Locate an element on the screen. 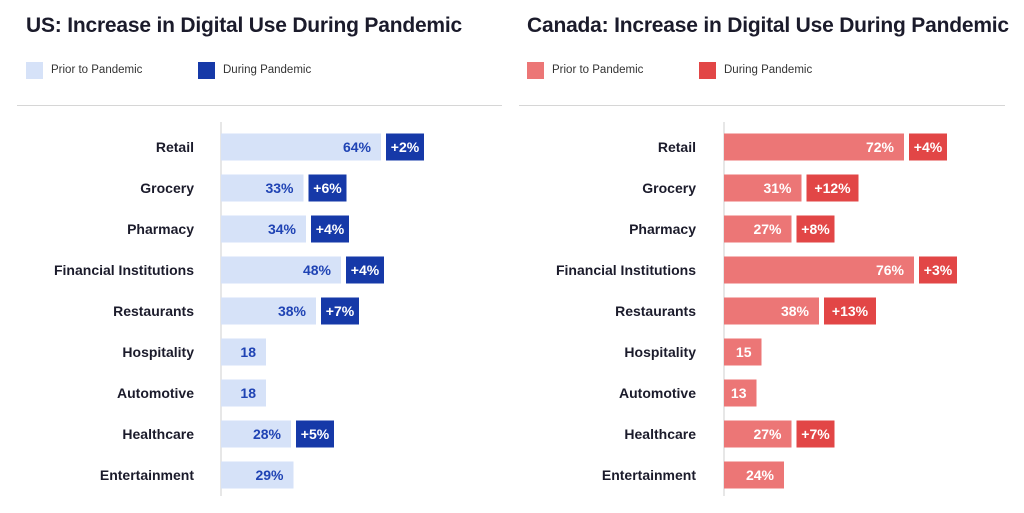  bar-prior-value-label: 31% is located at coordinates (777, 188).